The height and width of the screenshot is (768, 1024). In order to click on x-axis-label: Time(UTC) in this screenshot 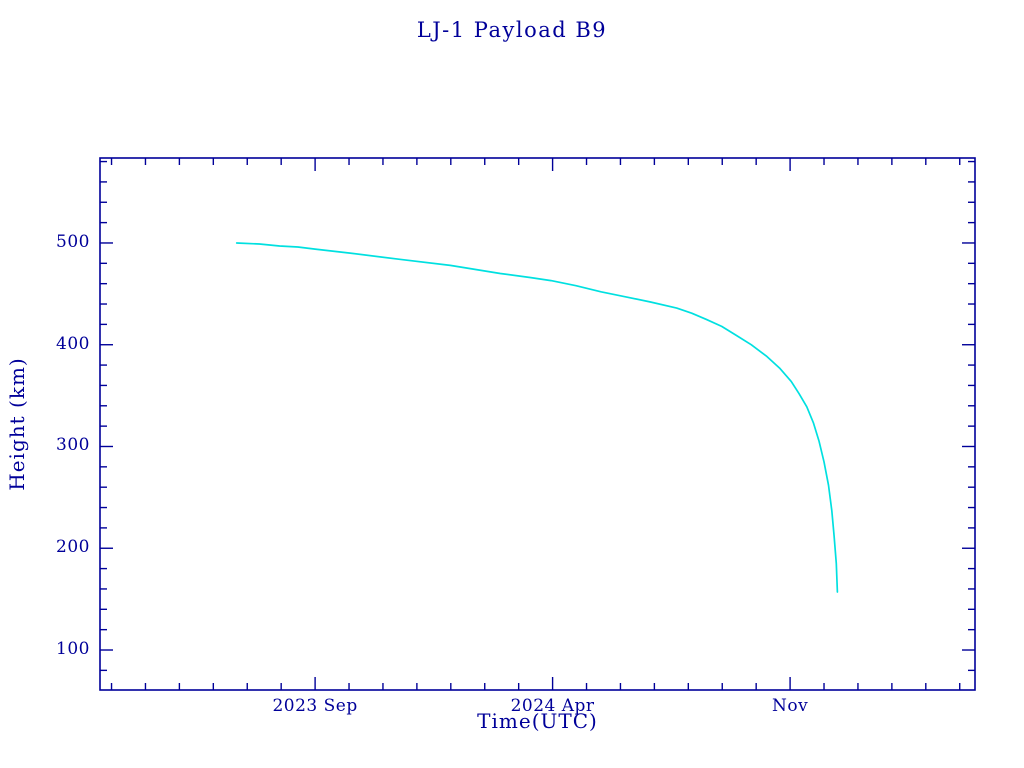, I will do `click(537, 721)`.